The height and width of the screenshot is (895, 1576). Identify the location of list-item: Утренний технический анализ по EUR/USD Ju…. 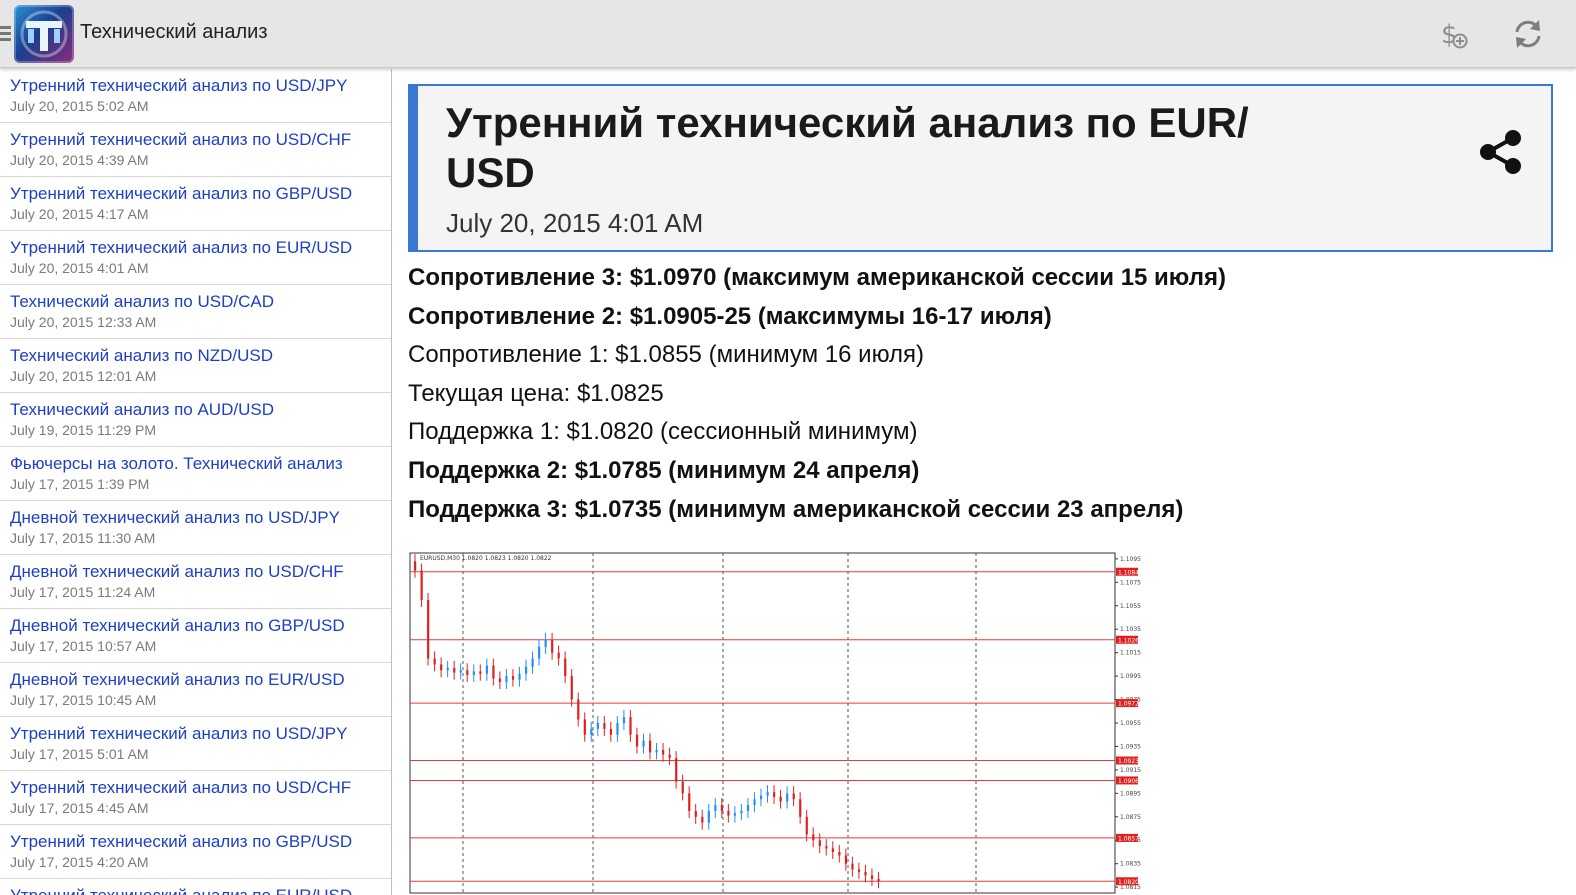
(195, 258).